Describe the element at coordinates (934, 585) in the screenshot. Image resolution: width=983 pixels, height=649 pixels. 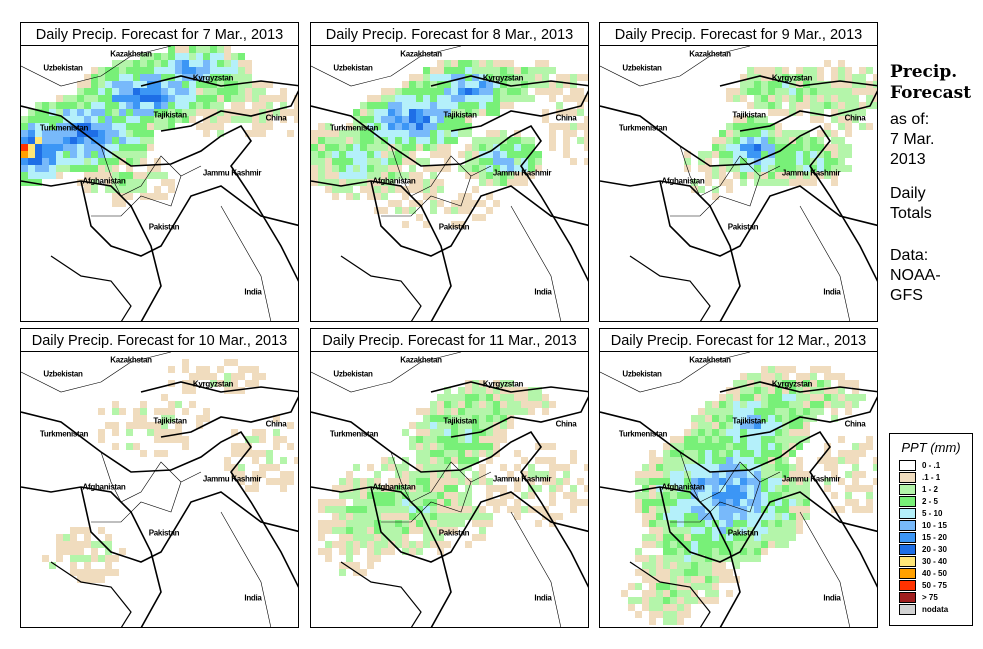
I see `legend-label: 50 - 75` at that location.